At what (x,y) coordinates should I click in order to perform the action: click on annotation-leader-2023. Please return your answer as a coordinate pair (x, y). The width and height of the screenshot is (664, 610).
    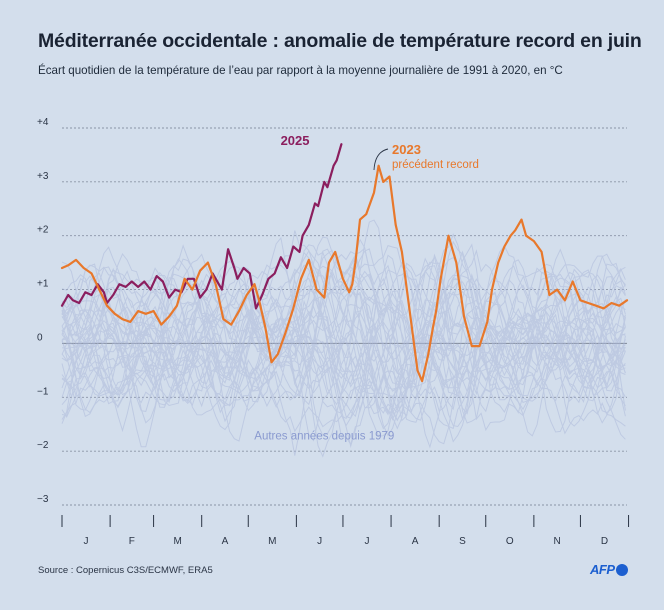
    Looking at the image, I should click on (381, 159).